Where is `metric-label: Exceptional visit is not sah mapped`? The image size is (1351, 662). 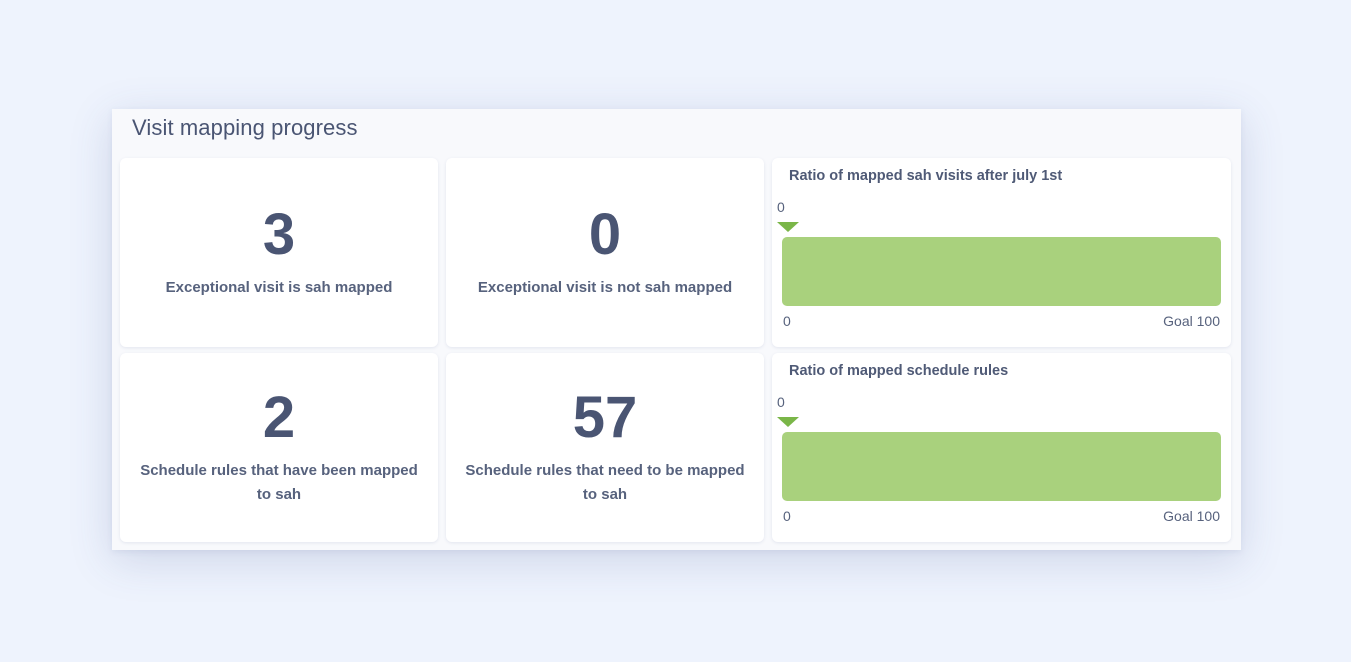
metric-label: Exceptional visit is not sah mapped is located at coordinates (605, 287).